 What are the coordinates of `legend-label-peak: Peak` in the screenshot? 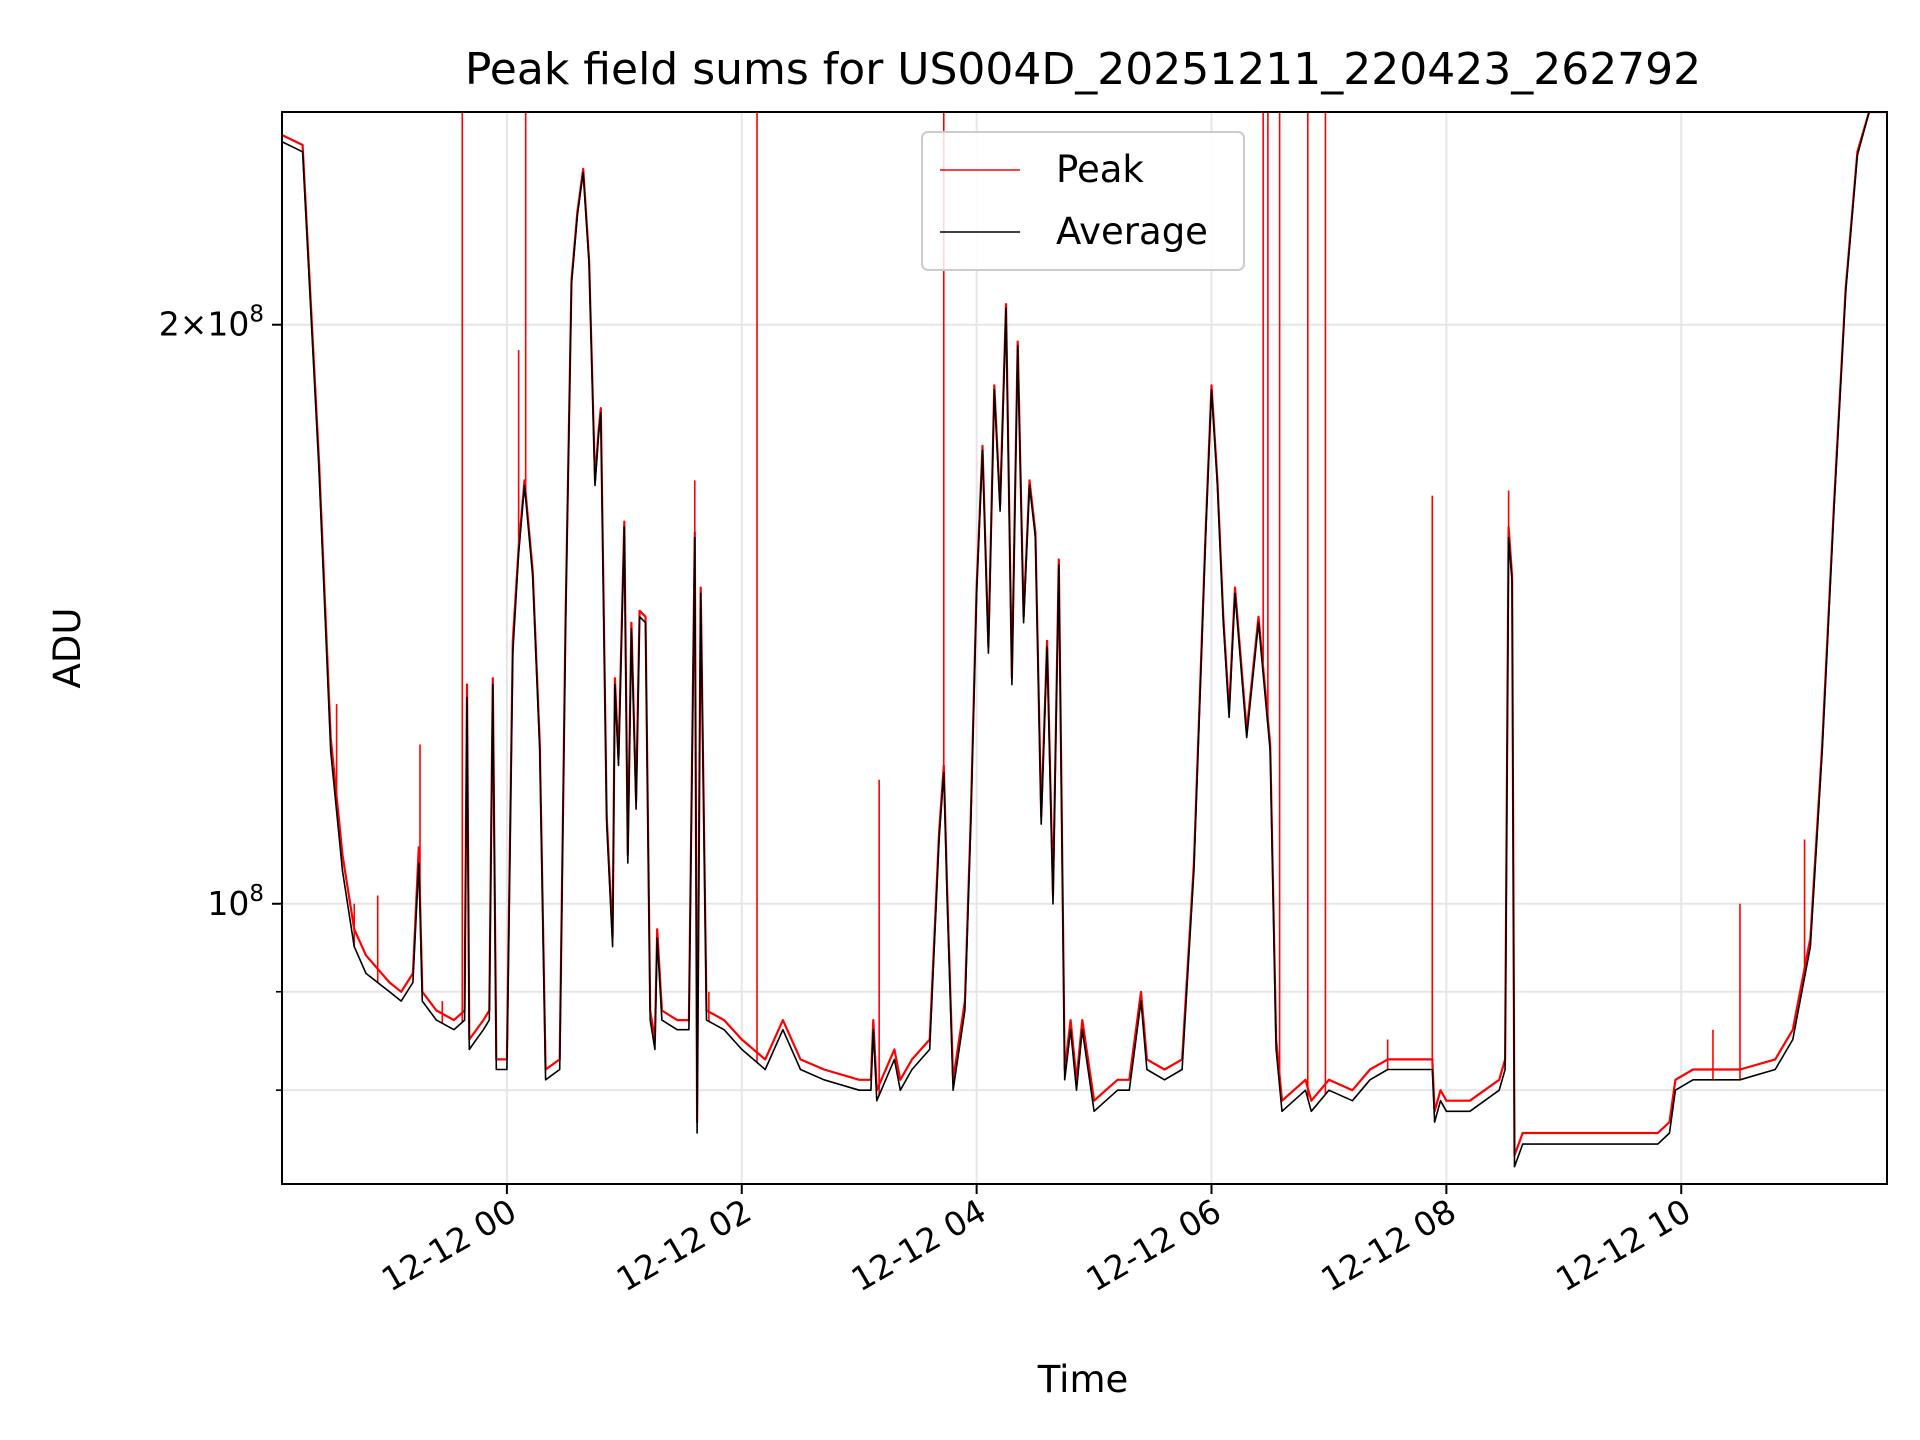 It's located at (1100, 169).